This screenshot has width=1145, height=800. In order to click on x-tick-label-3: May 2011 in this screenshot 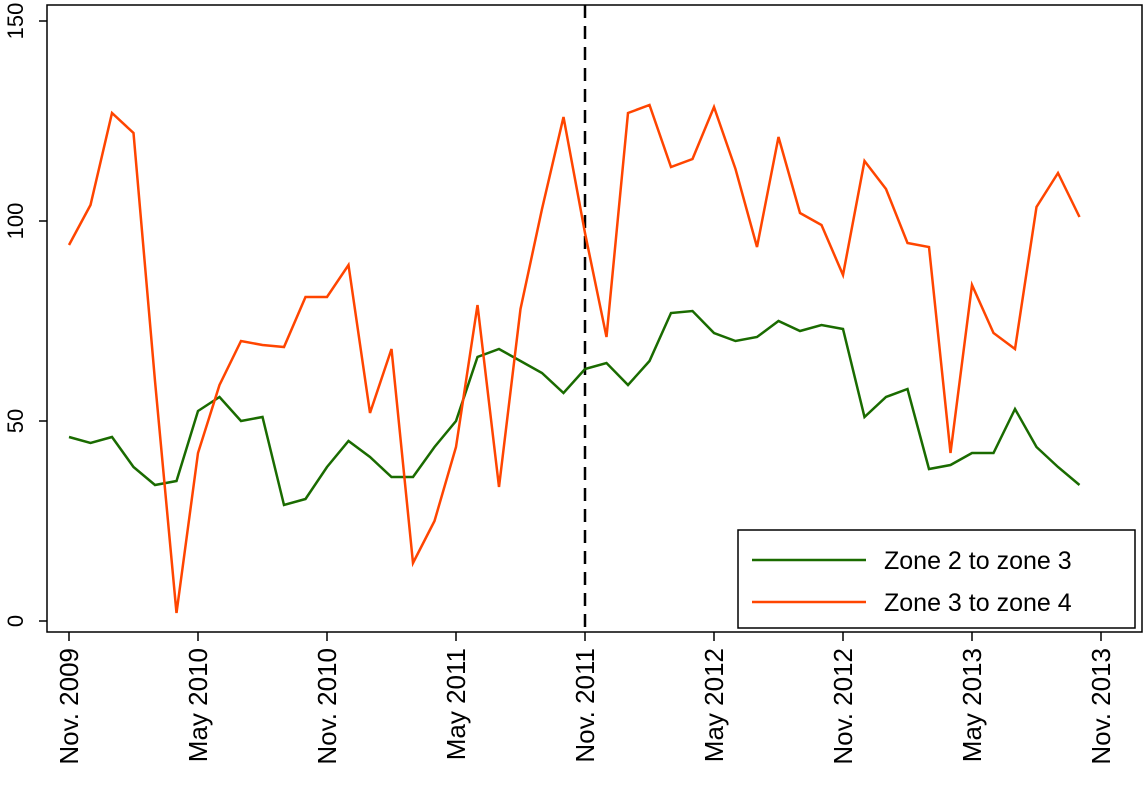, I will do `click(456, 704)`.